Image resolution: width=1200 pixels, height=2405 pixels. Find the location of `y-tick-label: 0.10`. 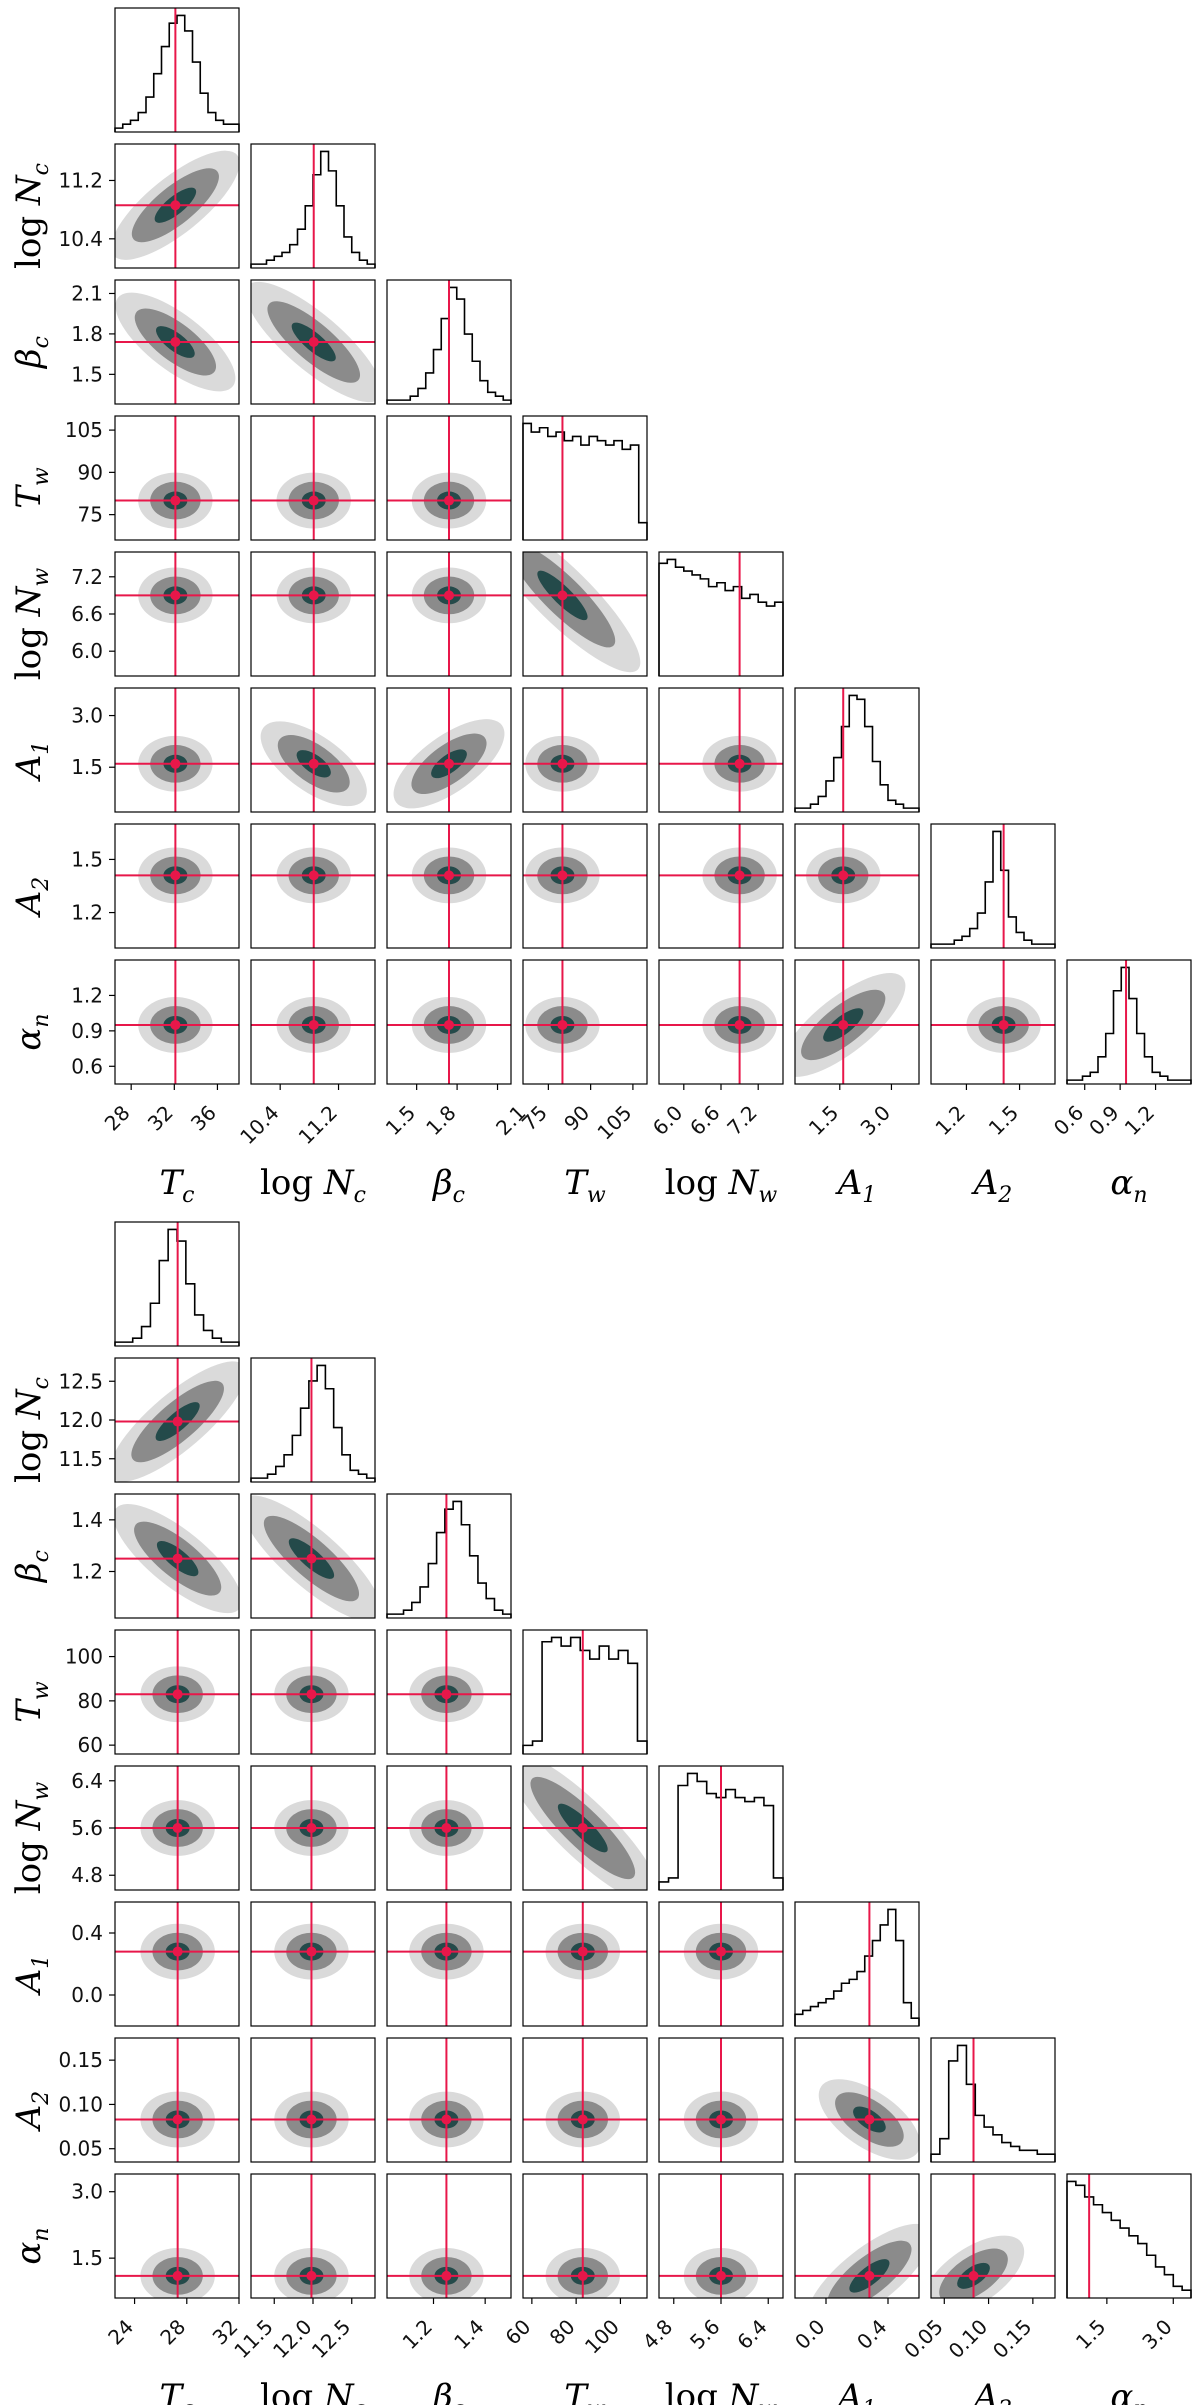

y-tick-label: 0.10 is located at coordinates (80, 2104).